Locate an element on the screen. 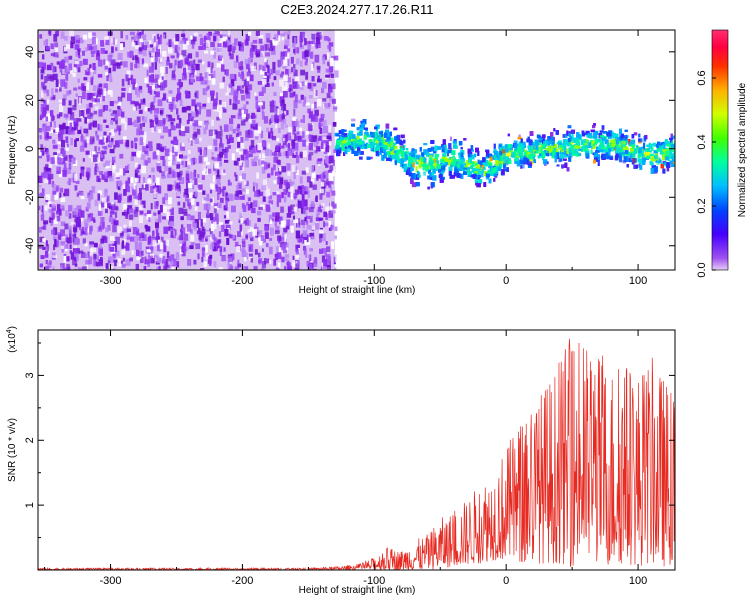 The image size is (750, 600). spectrogram-y-axis-title: Frequency (Hz) is located at coordinates (12, 150).